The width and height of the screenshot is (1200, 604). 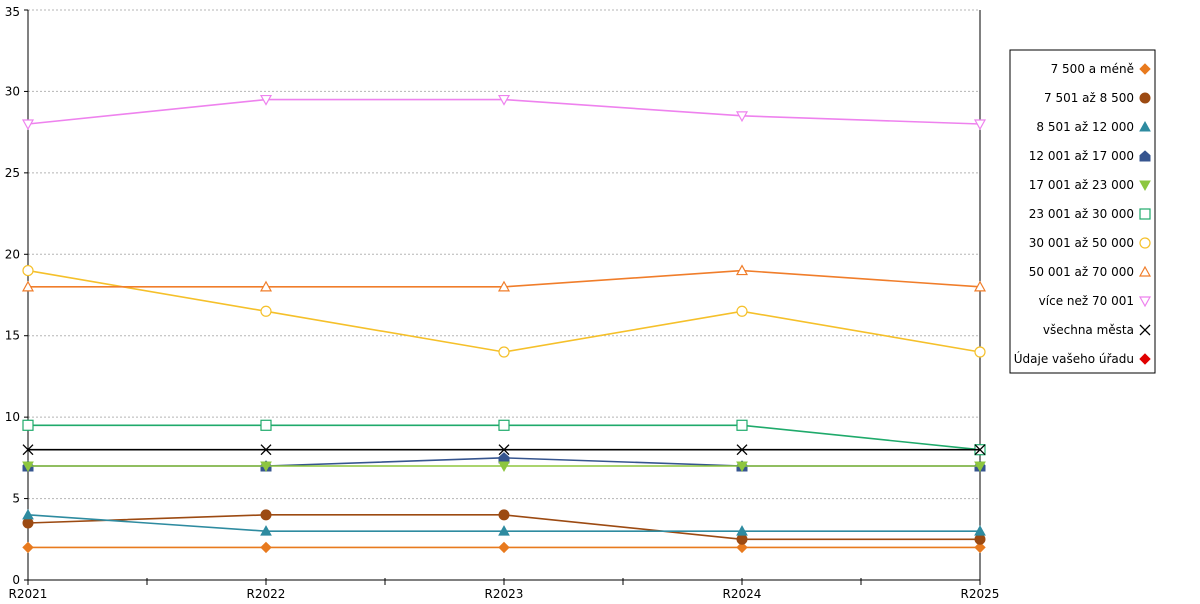 What do you see at coordinates (16, 499) in the screenshot?
I see `y-tick-label: 5` at bounding box center [16, 499].